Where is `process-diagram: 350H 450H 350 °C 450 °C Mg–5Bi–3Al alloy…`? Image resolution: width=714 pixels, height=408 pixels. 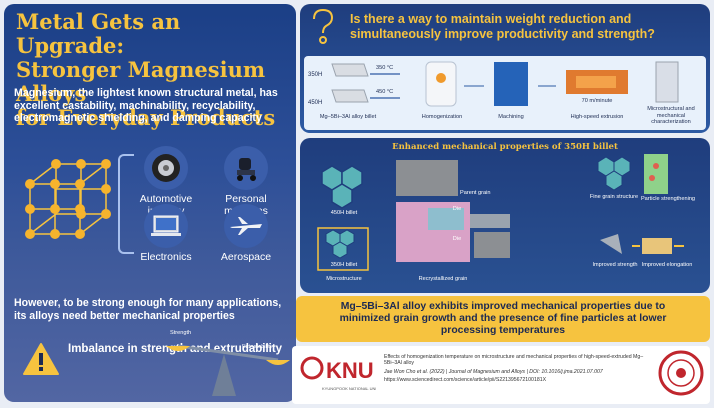
process-diagram: 350H 450H 350 °C 450 °C Mg–5Bi–3Al alloy… is located at coordinates (505, 93).